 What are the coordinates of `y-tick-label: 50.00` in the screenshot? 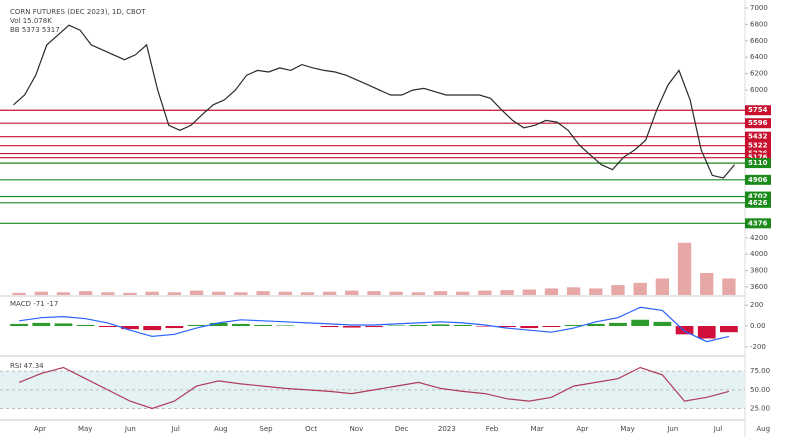 It's located at (760, 390).